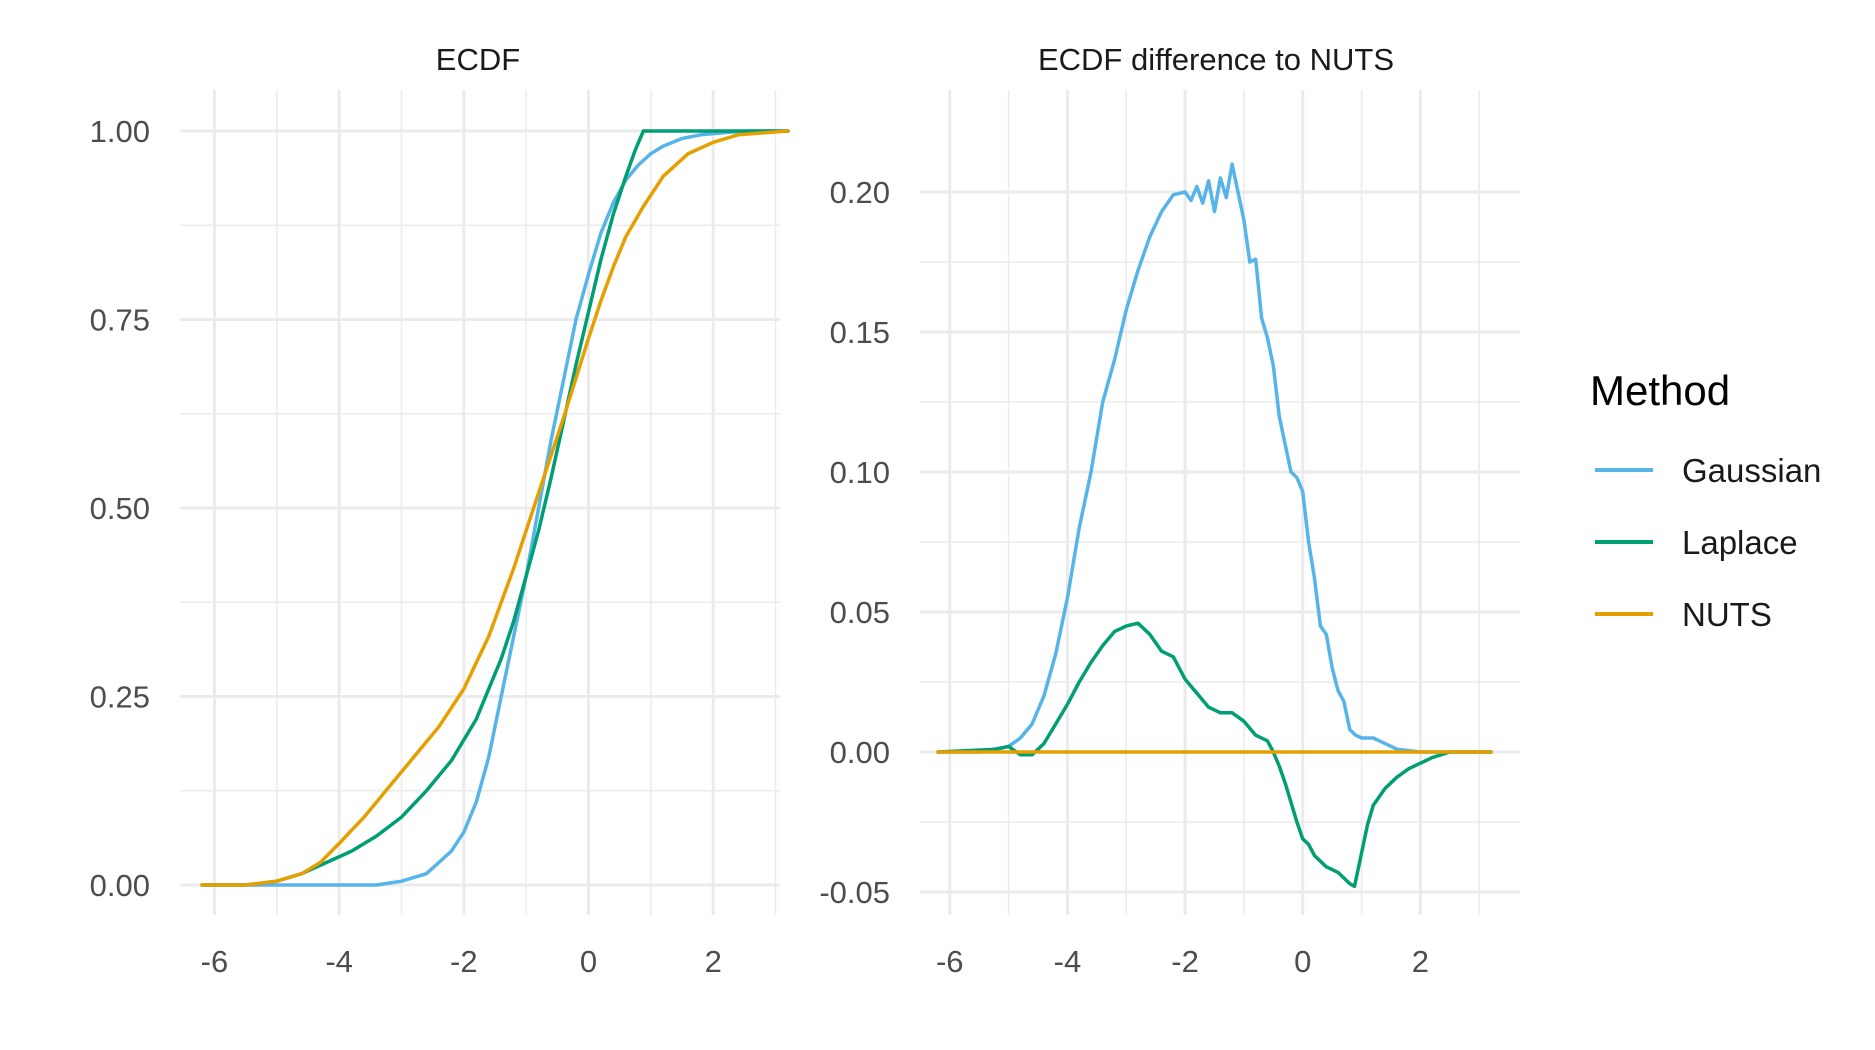  Describe the element at coordinates (339, 961) in the screenshot. I see `ecdf-x-tick-label: -4` at that location.